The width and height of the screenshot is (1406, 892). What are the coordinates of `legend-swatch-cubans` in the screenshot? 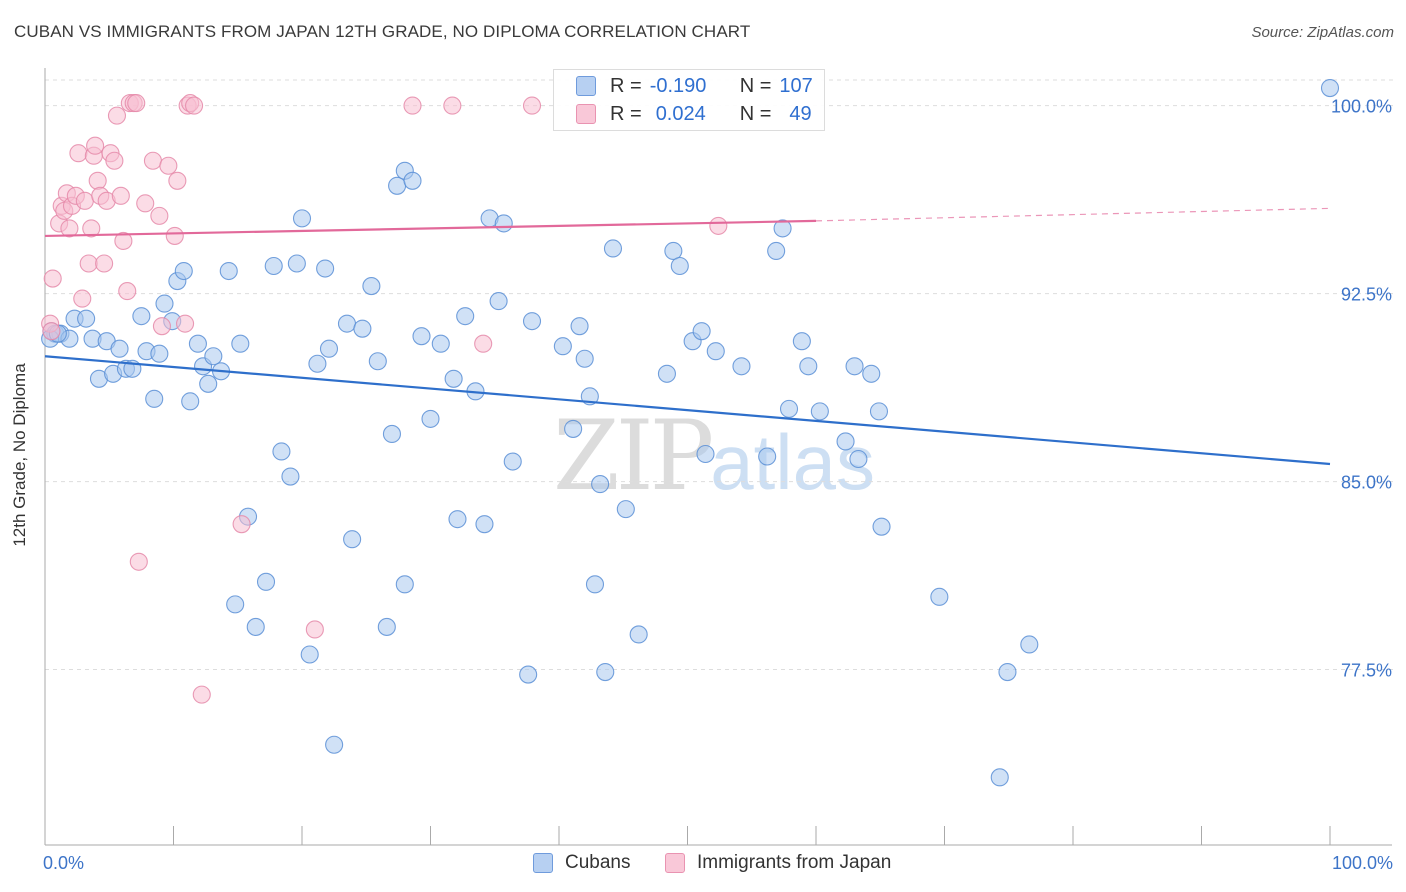 It's located at (543, 863).